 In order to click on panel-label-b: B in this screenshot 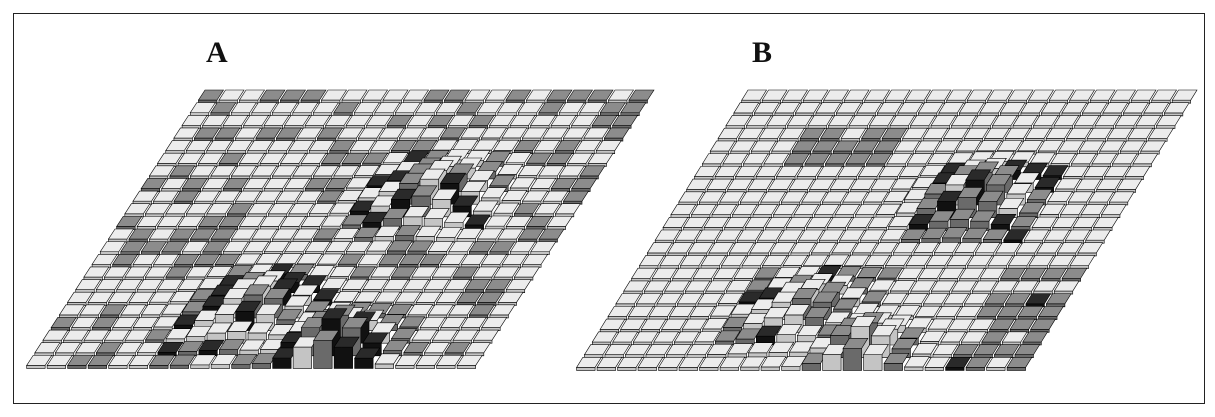, I will do `click(762, 52)`.